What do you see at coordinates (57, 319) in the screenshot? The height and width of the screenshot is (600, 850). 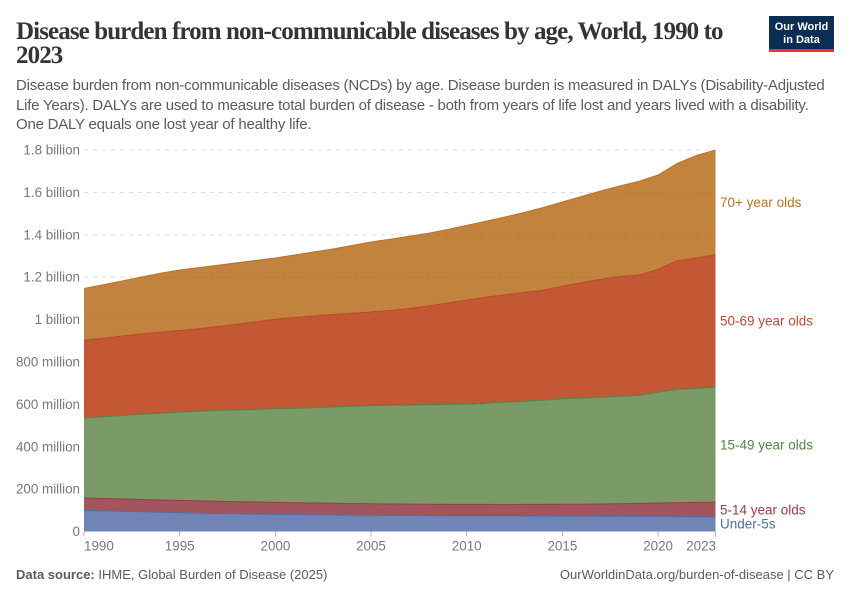 I see `svg-text: 1 billion` at bounding box center [57, 319].